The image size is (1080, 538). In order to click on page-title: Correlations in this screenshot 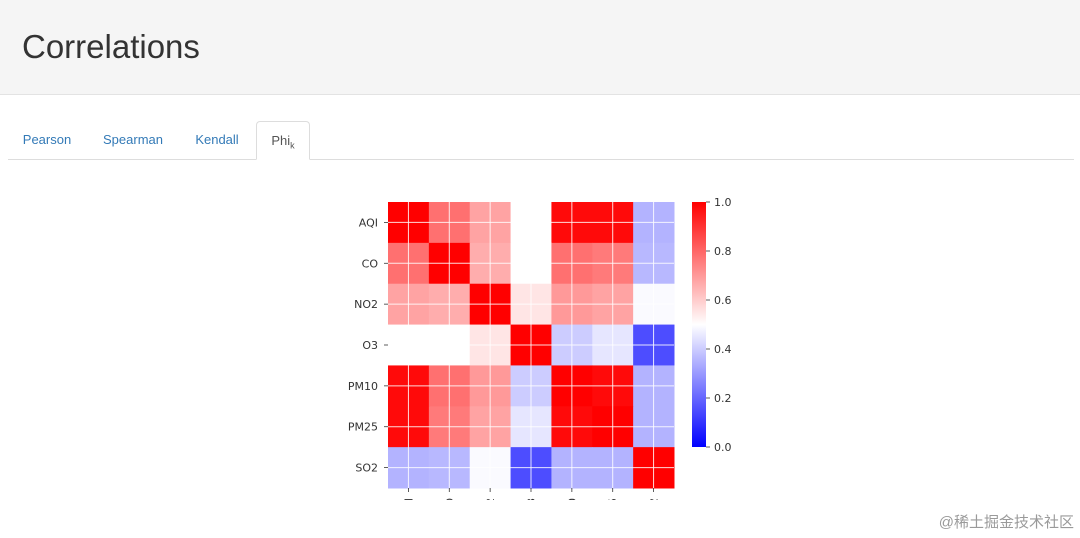, I will do `click(111, 46)`.